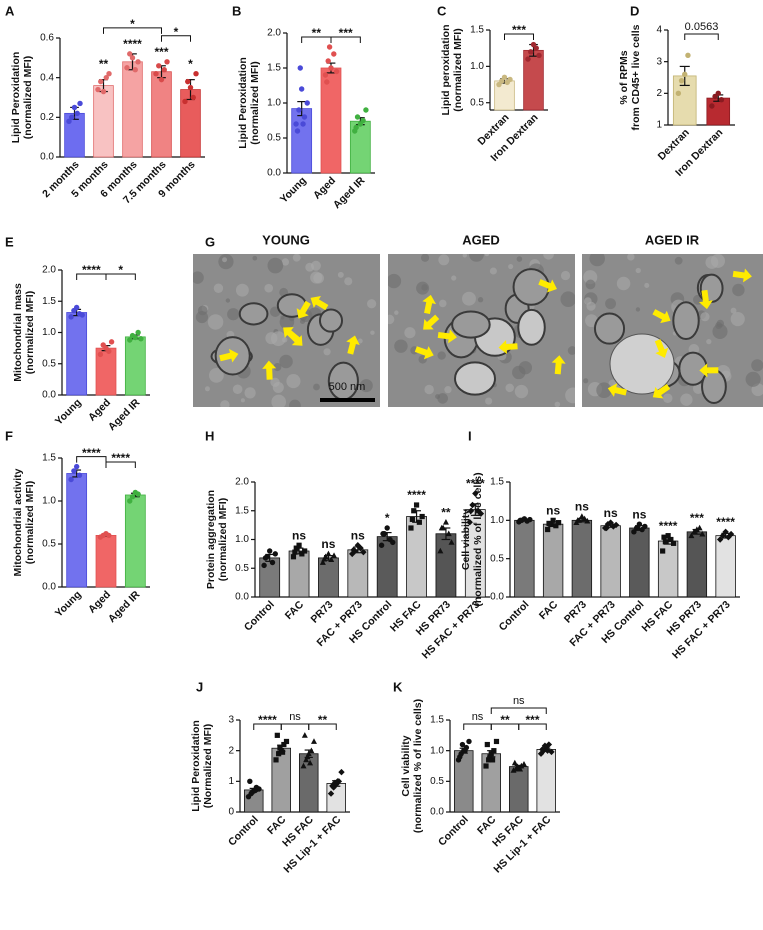 The width and height of the screenshot is (763, 930). Describe the element at coordinates (49, 270) in the screenshot. I see `y-tick-label: 2.0` at that location.